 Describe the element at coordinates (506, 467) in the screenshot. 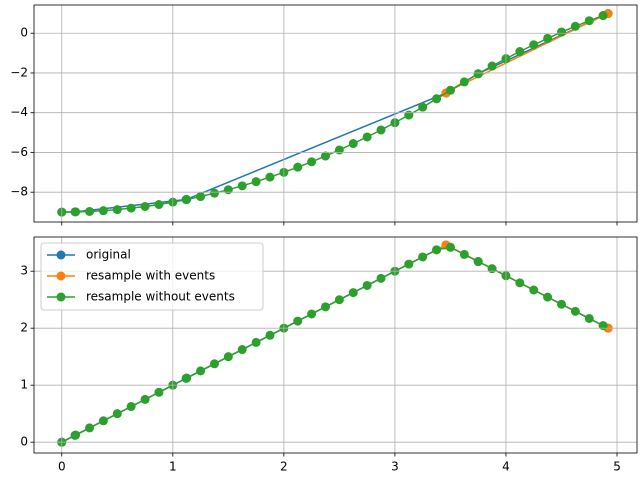

I see `x-tick-label: 4` at that location.